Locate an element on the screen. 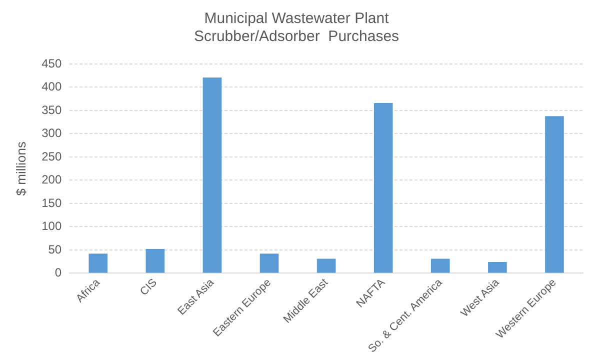 This screenshot has width=603, height=363. y-axis-title: $ millions is located at coordinates (20, 168).